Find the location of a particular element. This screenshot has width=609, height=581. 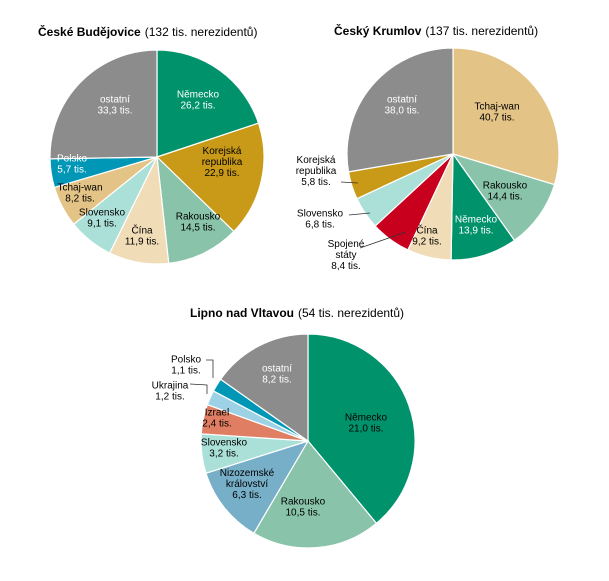

chart-title: České Budějovice is located at coordinates (89, 31).